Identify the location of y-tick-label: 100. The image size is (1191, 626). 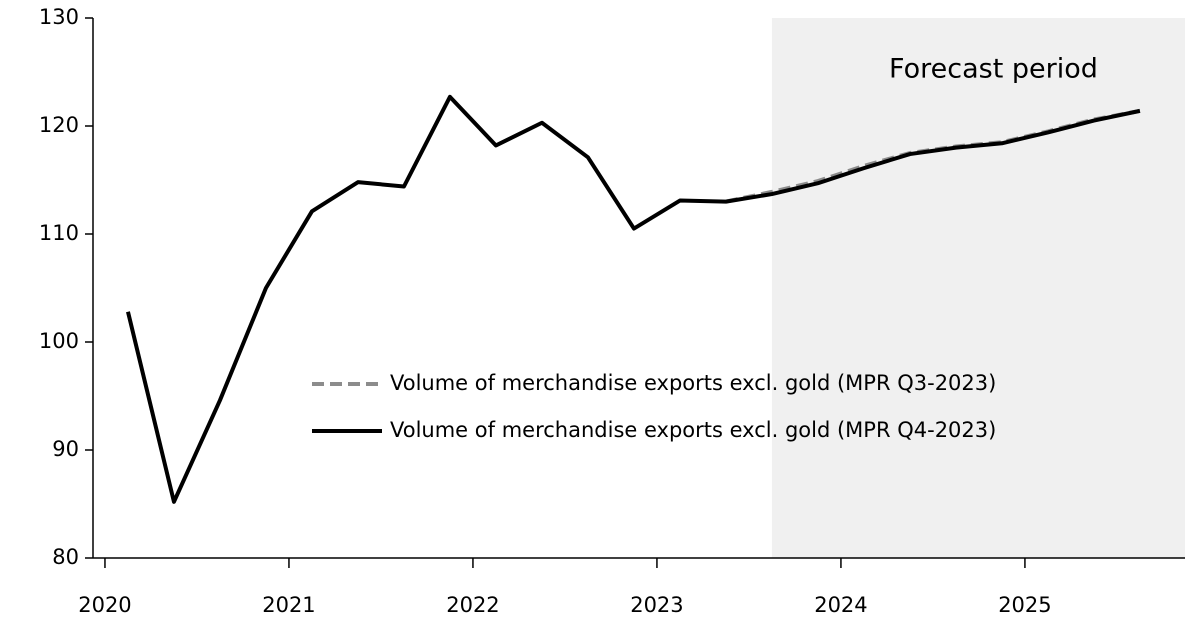
(59, 341).